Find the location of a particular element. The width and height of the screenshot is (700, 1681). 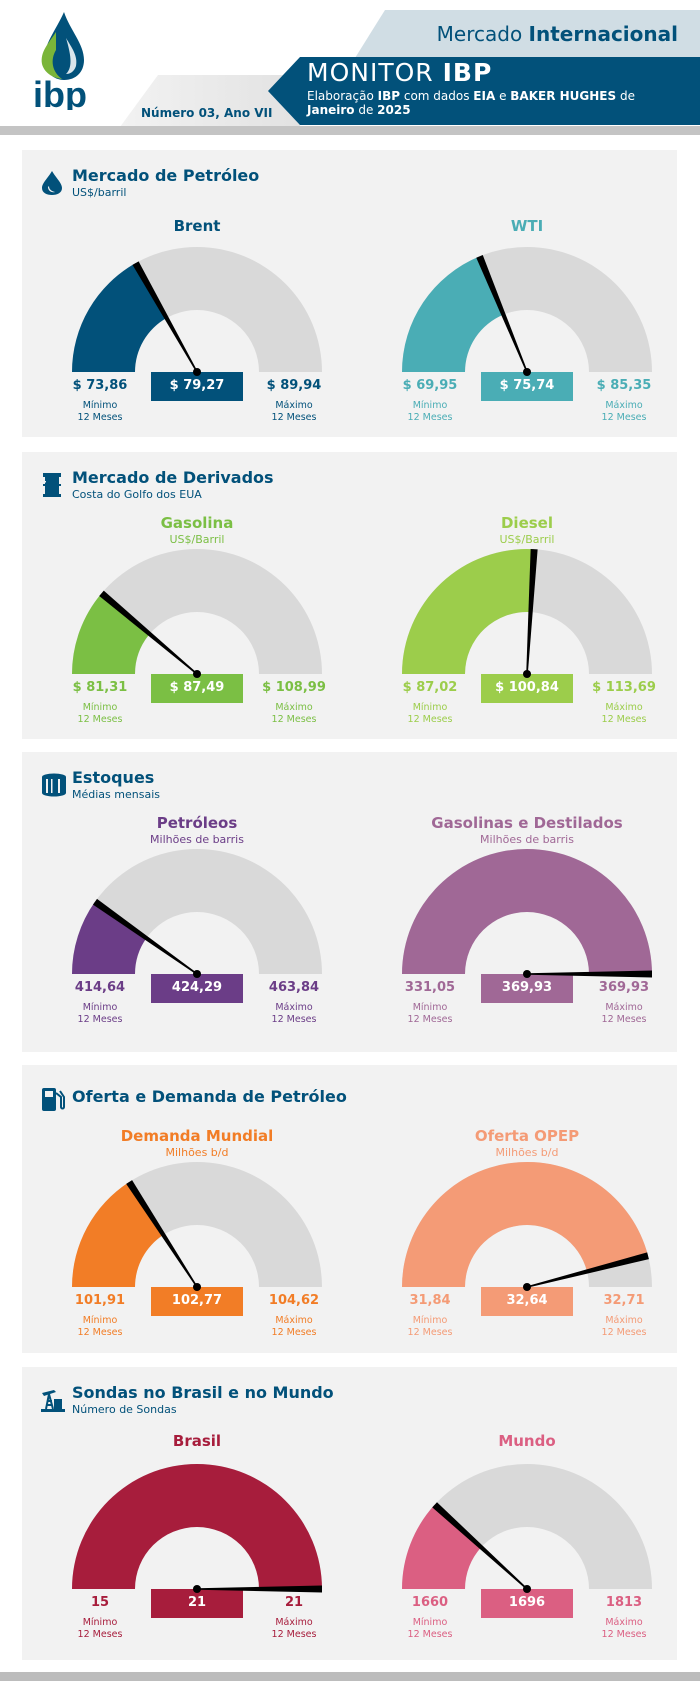

subtitle-text: de is located at coordinates (366, 110).